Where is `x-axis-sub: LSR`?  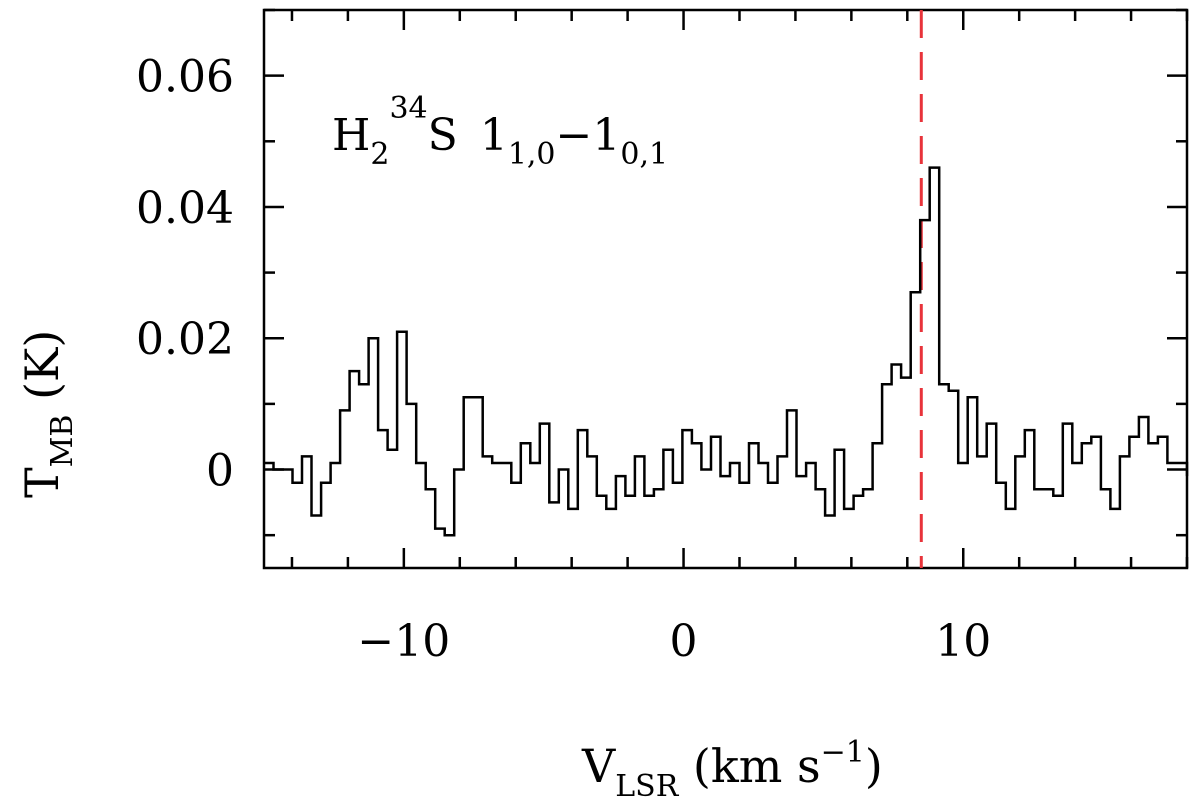 x-axis-sub: LSR is located at coordinates (647, 786).